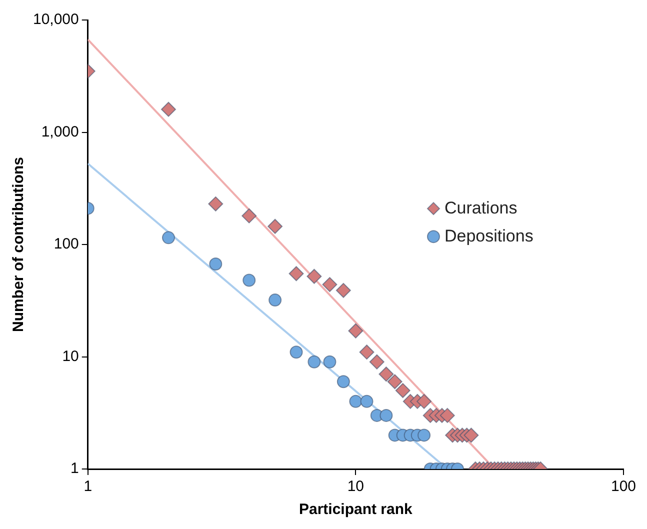  I want to click on y-axis-title: Number of contributions, so click(19, 244).